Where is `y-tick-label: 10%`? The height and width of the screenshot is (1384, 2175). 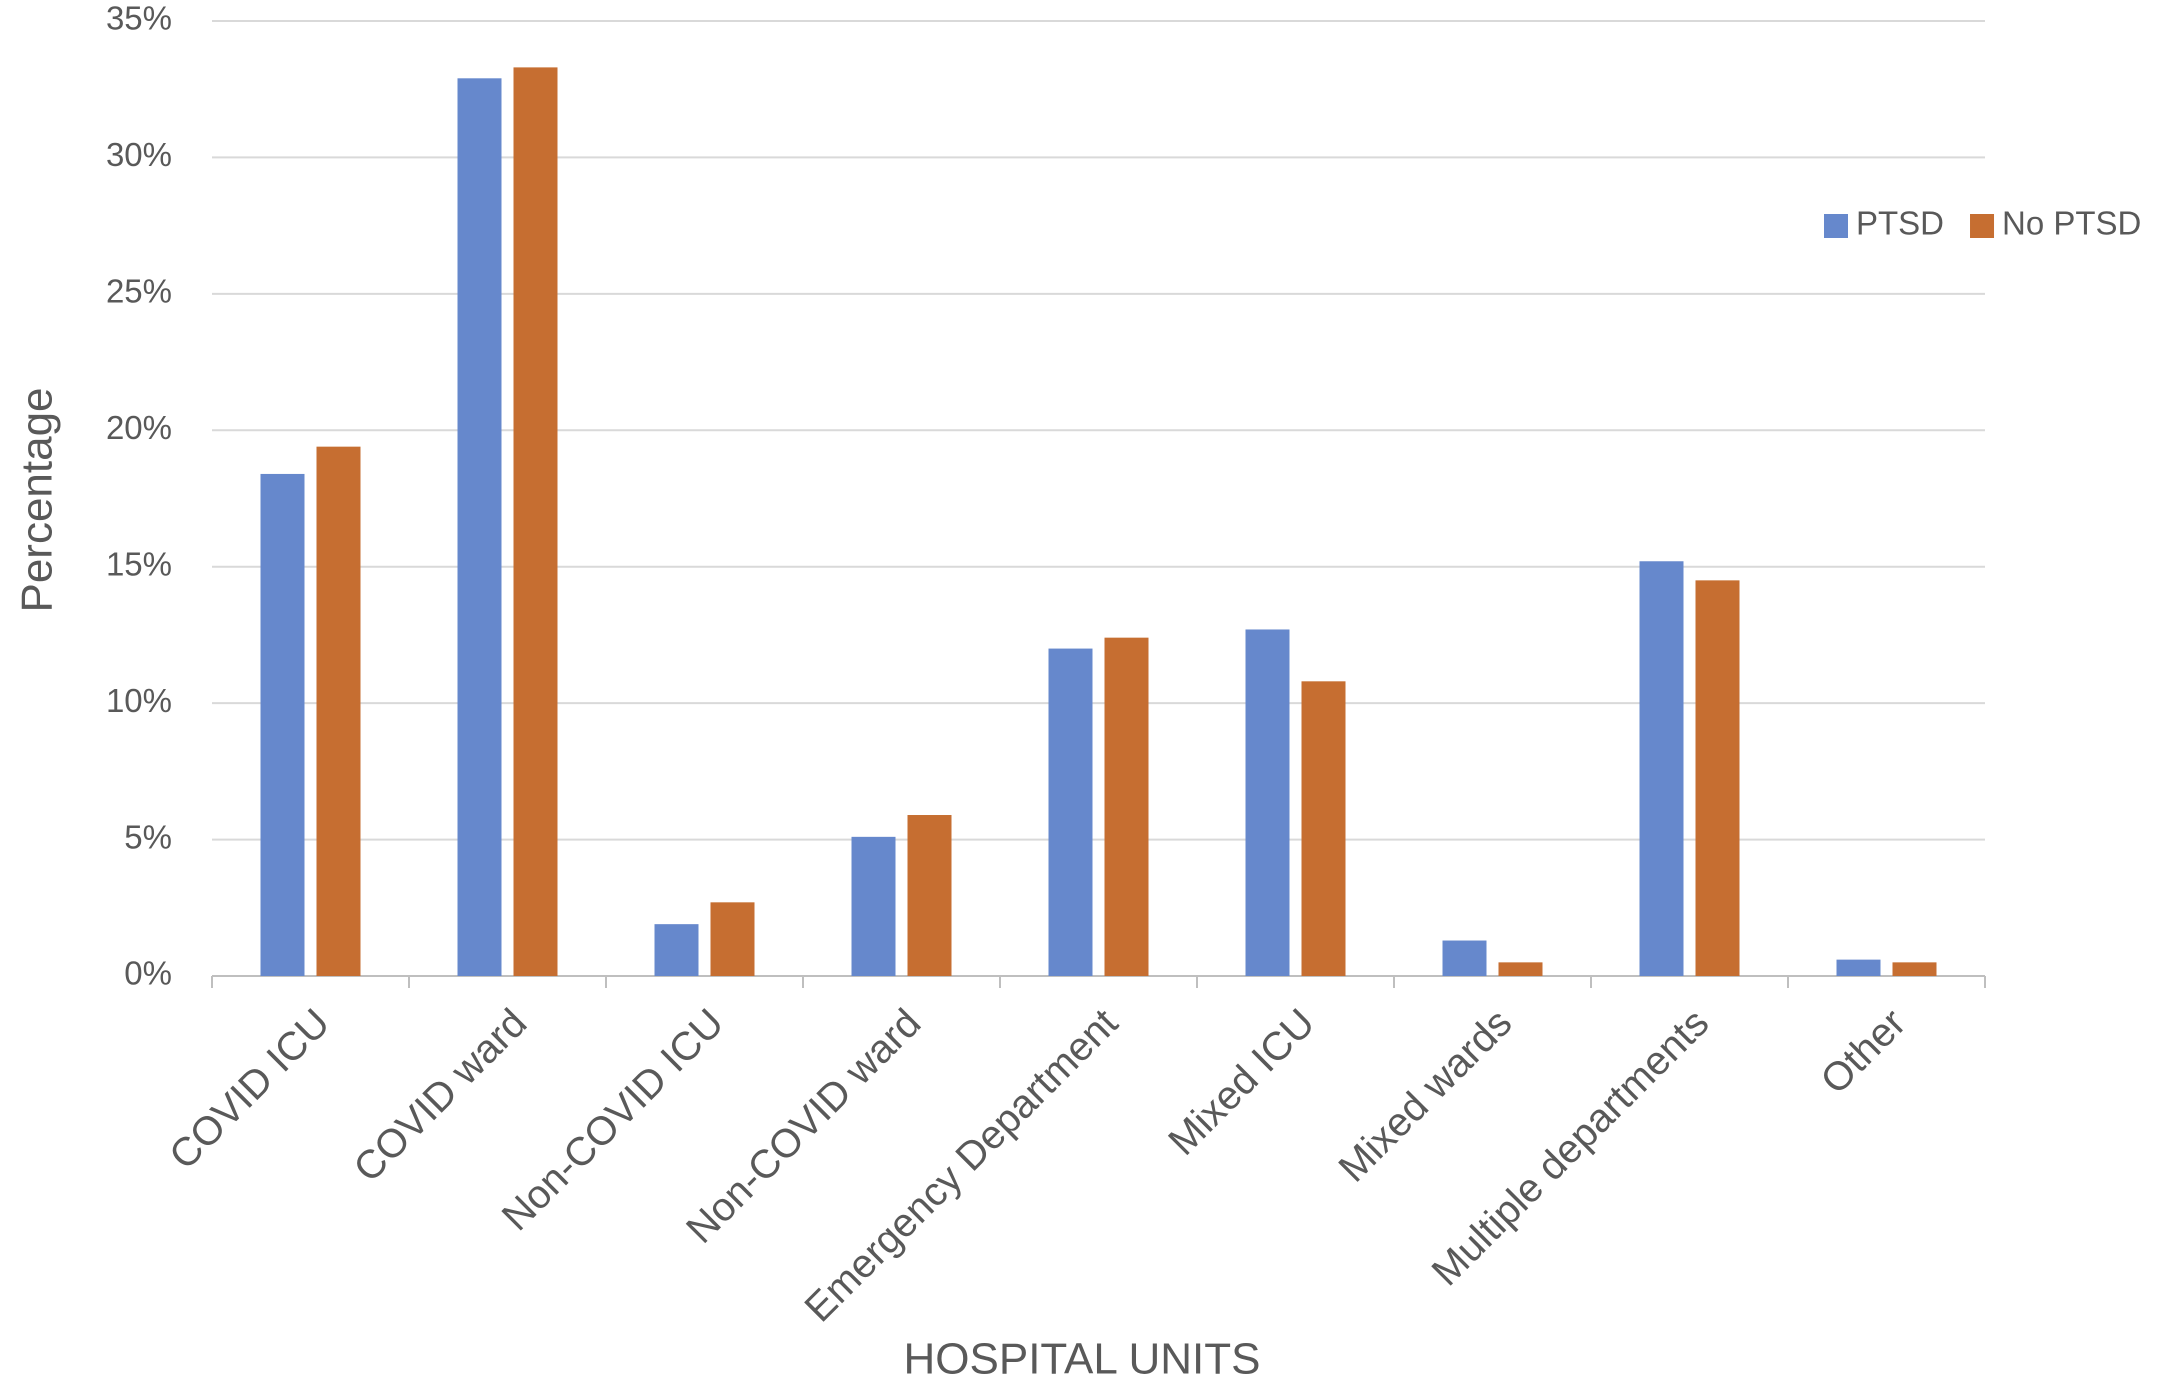
y-tick-label: 10% is located at coordinates (139, 700).